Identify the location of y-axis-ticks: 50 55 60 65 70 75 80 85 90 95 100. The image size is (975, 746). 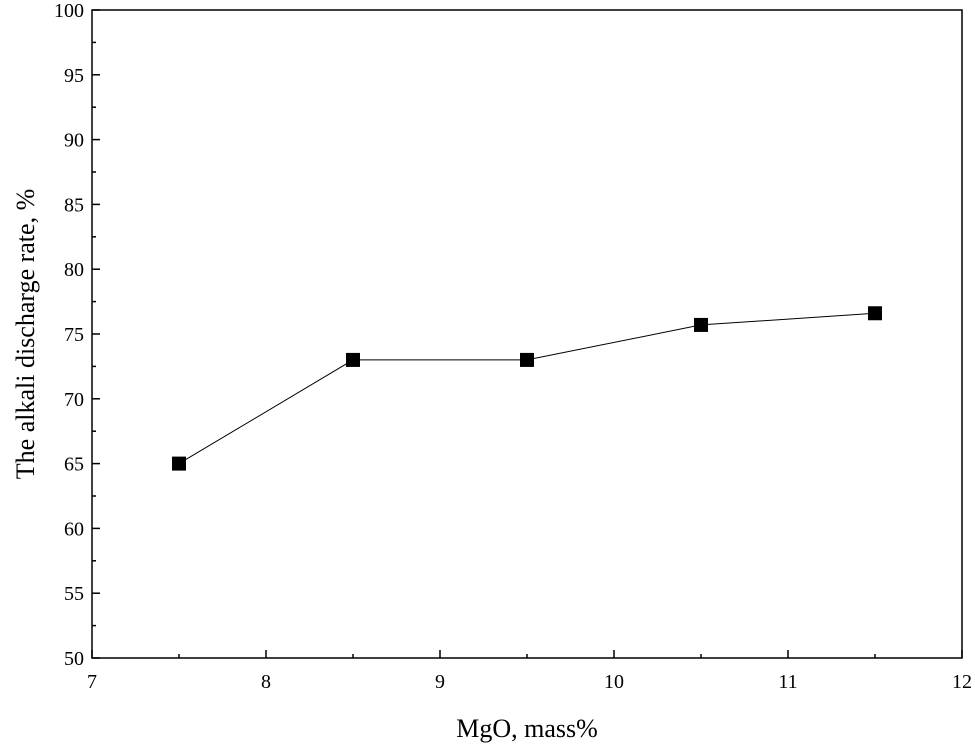
(77, 335).